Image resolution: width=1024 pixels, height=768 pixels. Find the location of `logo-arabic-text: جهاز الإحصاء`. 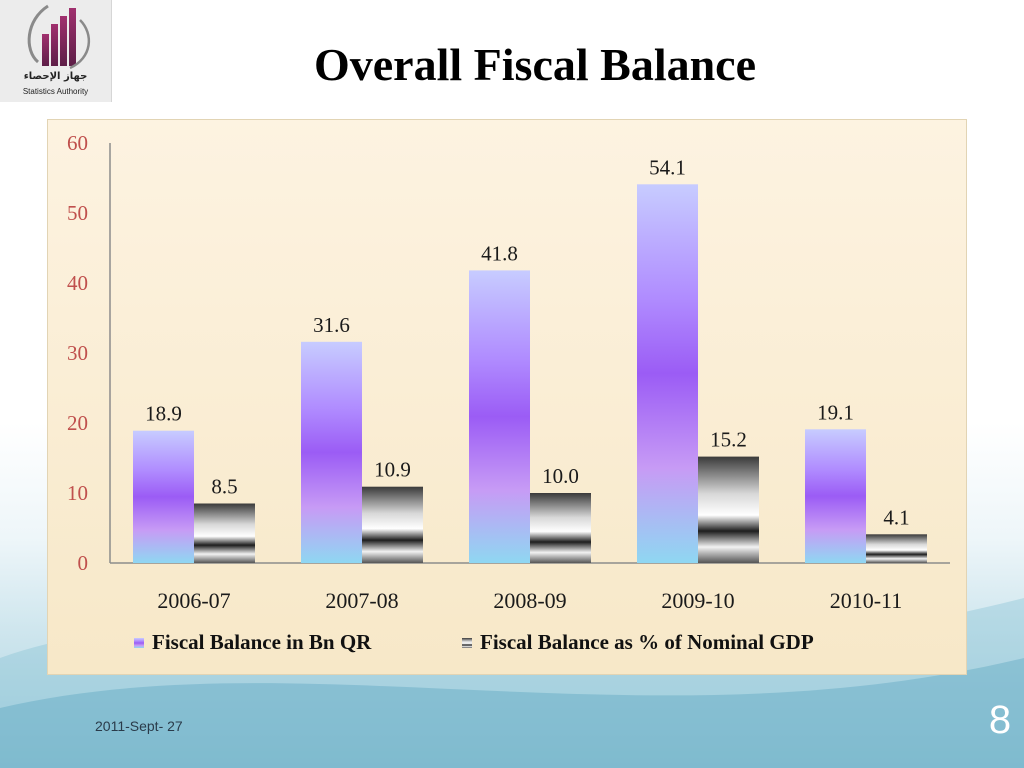

logo-arabic-text: جهاز الإحصاء is located at coordinates (55, 76).